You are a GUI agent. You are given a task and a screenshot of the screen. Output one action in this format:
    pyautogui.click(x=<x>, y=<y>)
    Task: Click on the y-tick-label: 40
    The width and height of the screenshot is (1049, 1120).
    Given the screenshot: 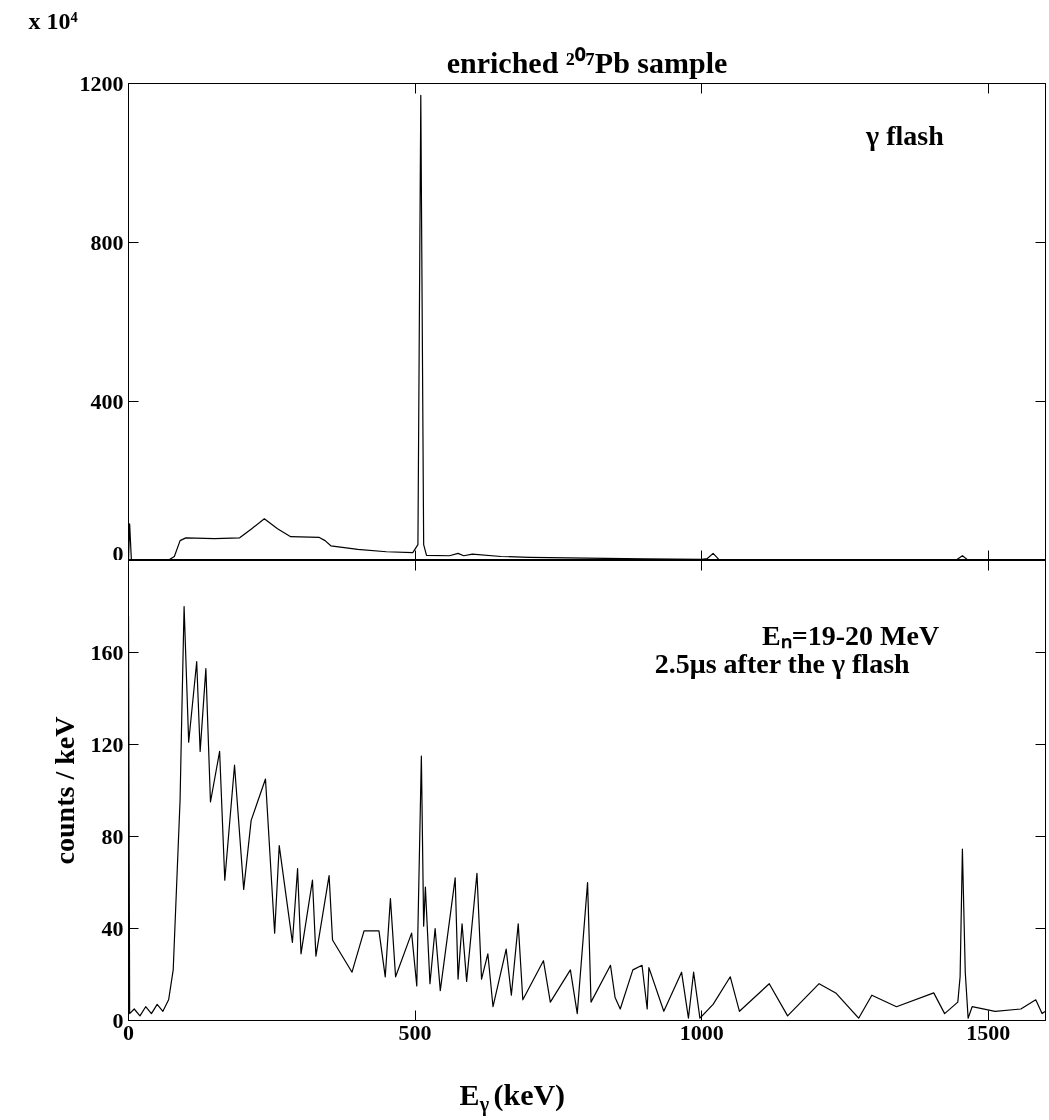 What is the action you would take?
    pyautogui.click(x=112, y=928)
    